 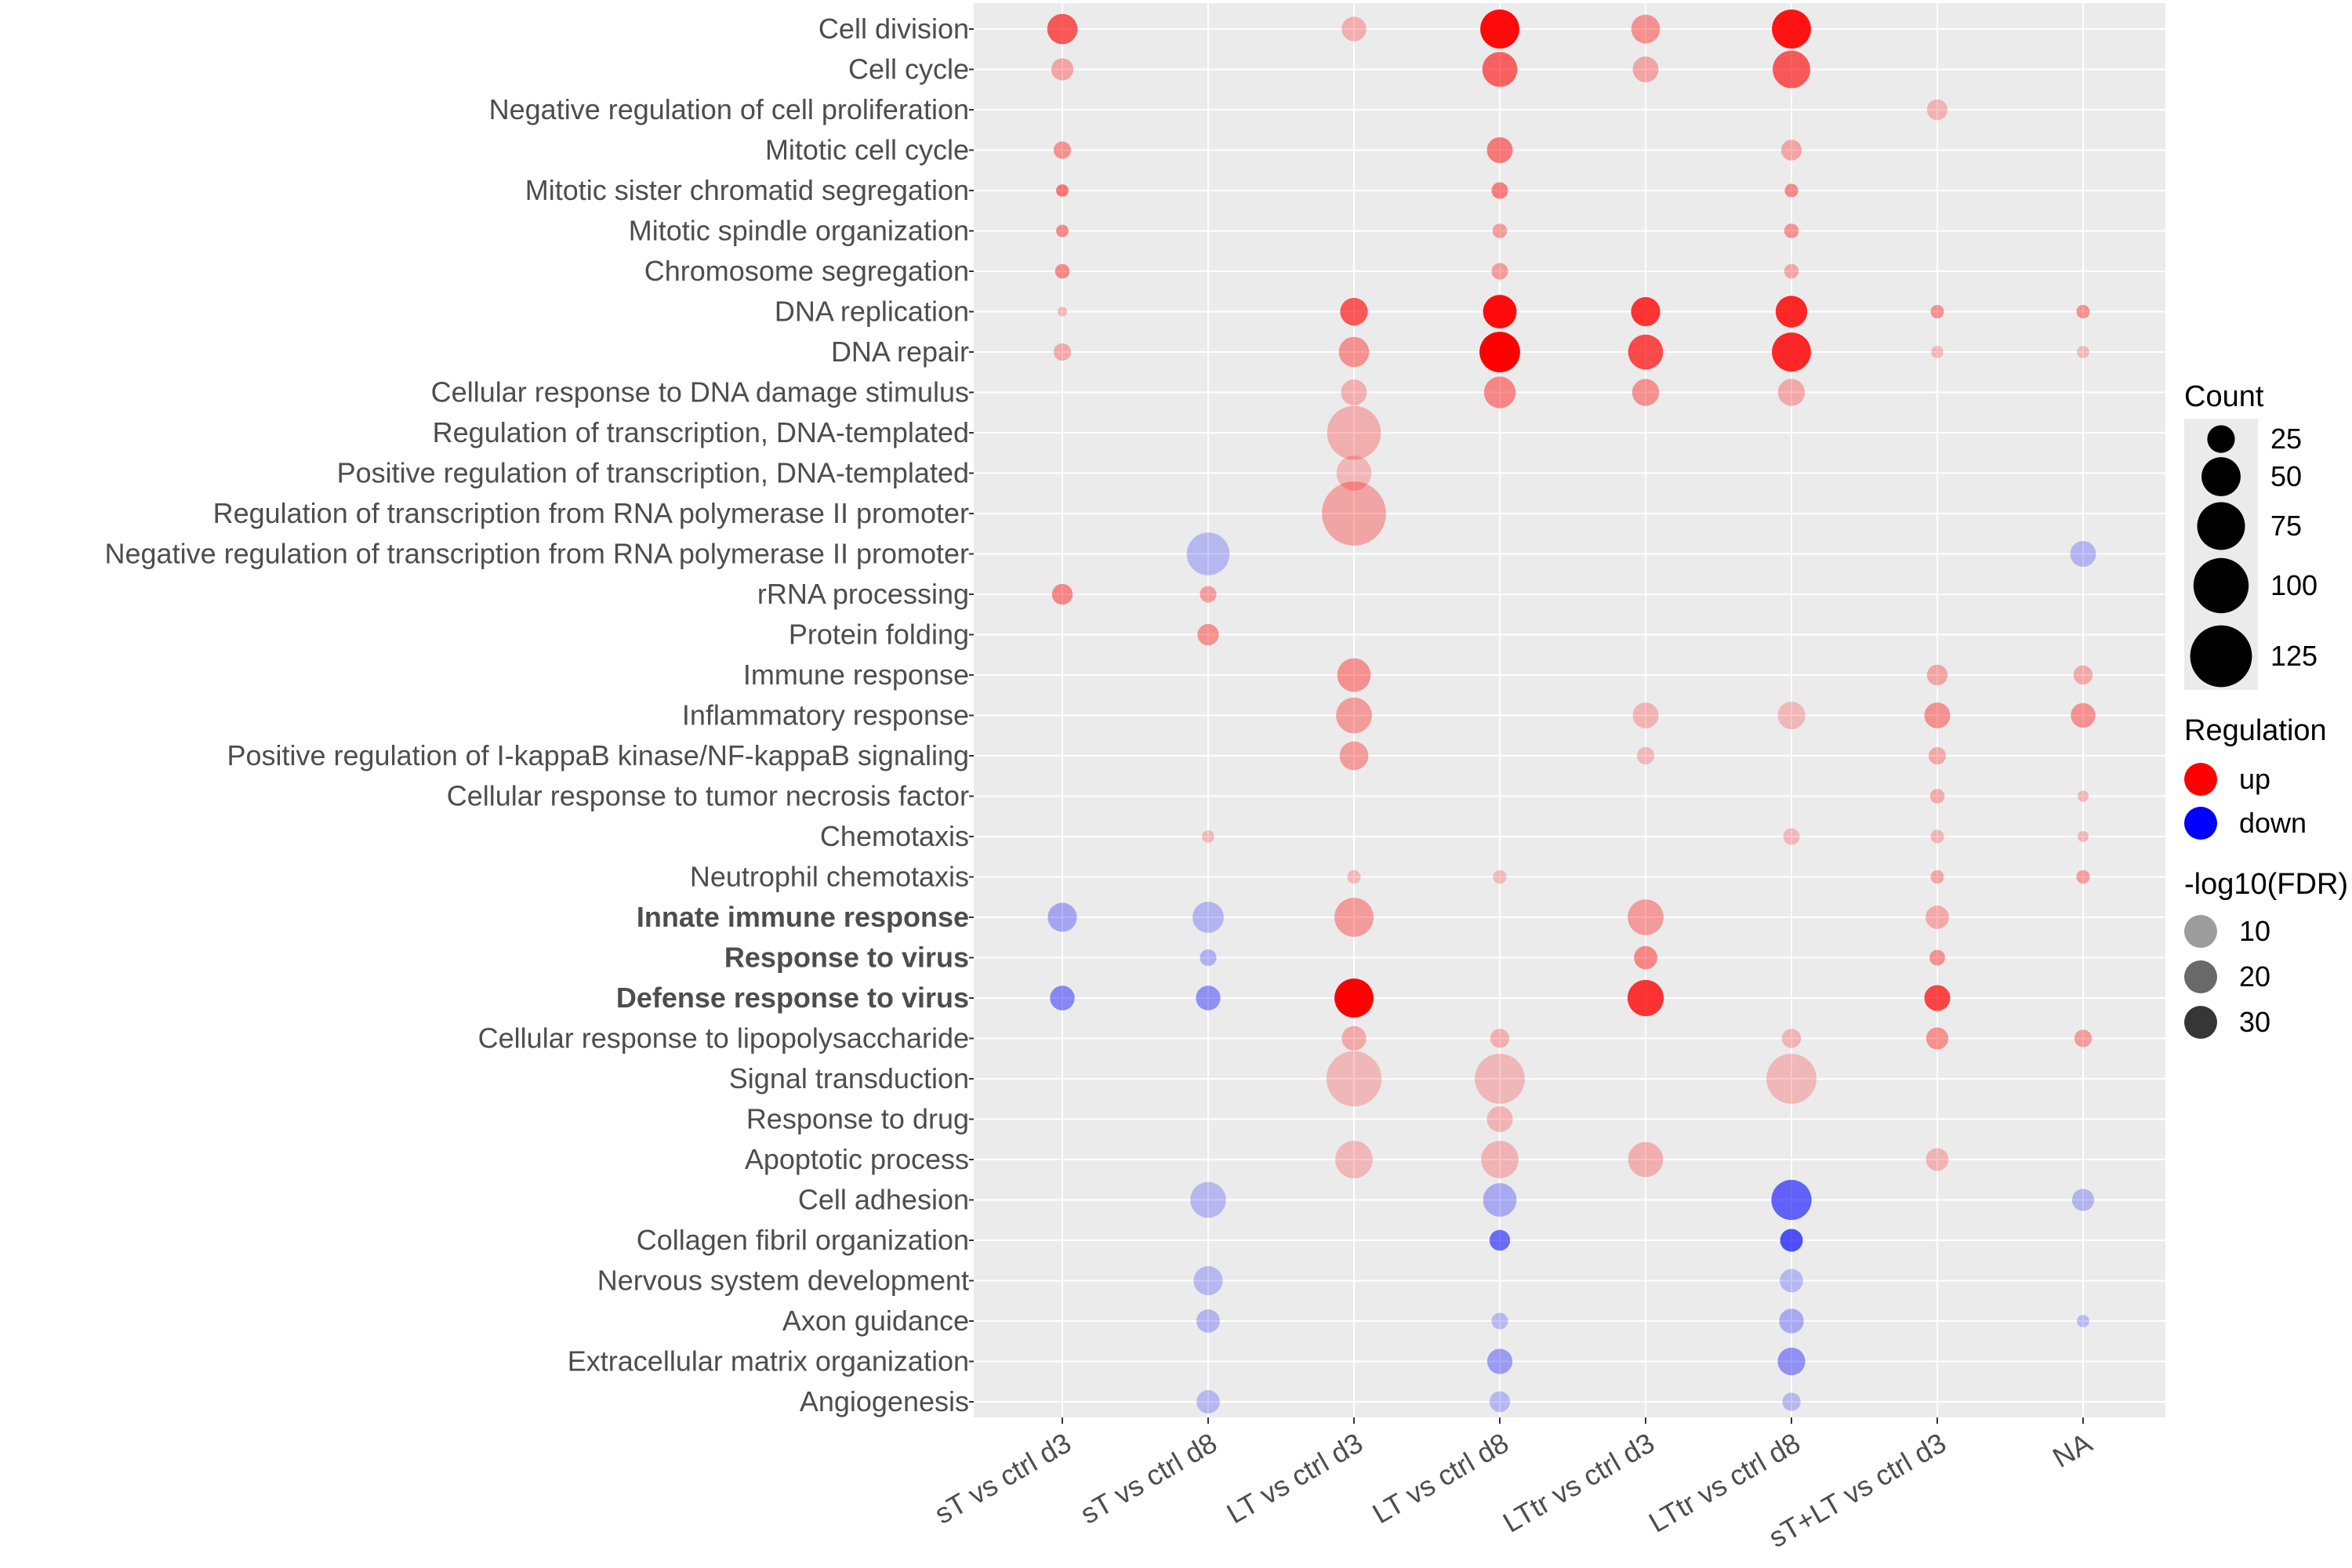 I want to click on legend-fdr-label: 30, so click(x=2254, y=1022).